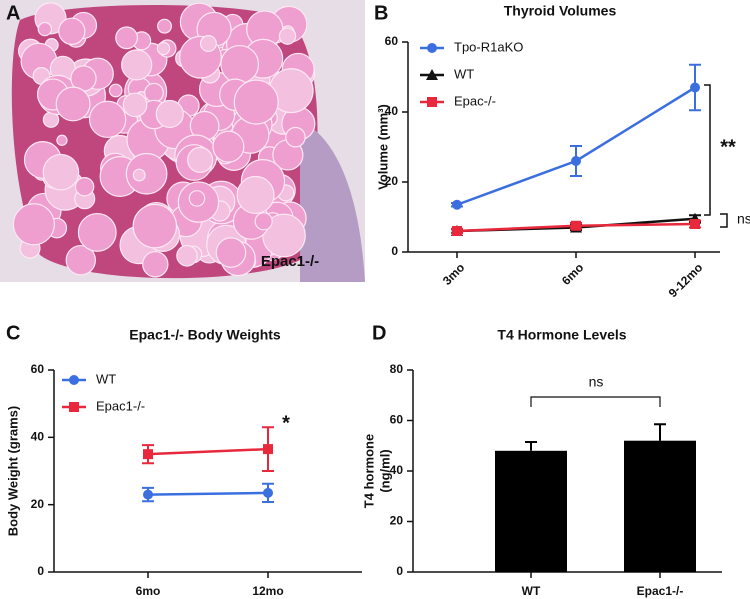  Describe the element at coordinates (381, 13) in the screenshot. I see `panel-label: B` at that location.